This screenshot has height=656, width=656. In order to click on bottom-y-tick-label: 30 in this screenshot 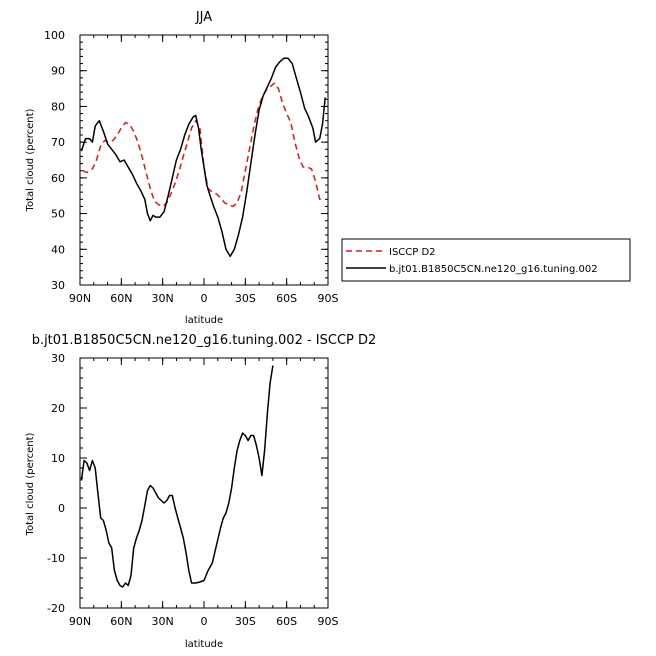, I will do `click(58, 358)`.